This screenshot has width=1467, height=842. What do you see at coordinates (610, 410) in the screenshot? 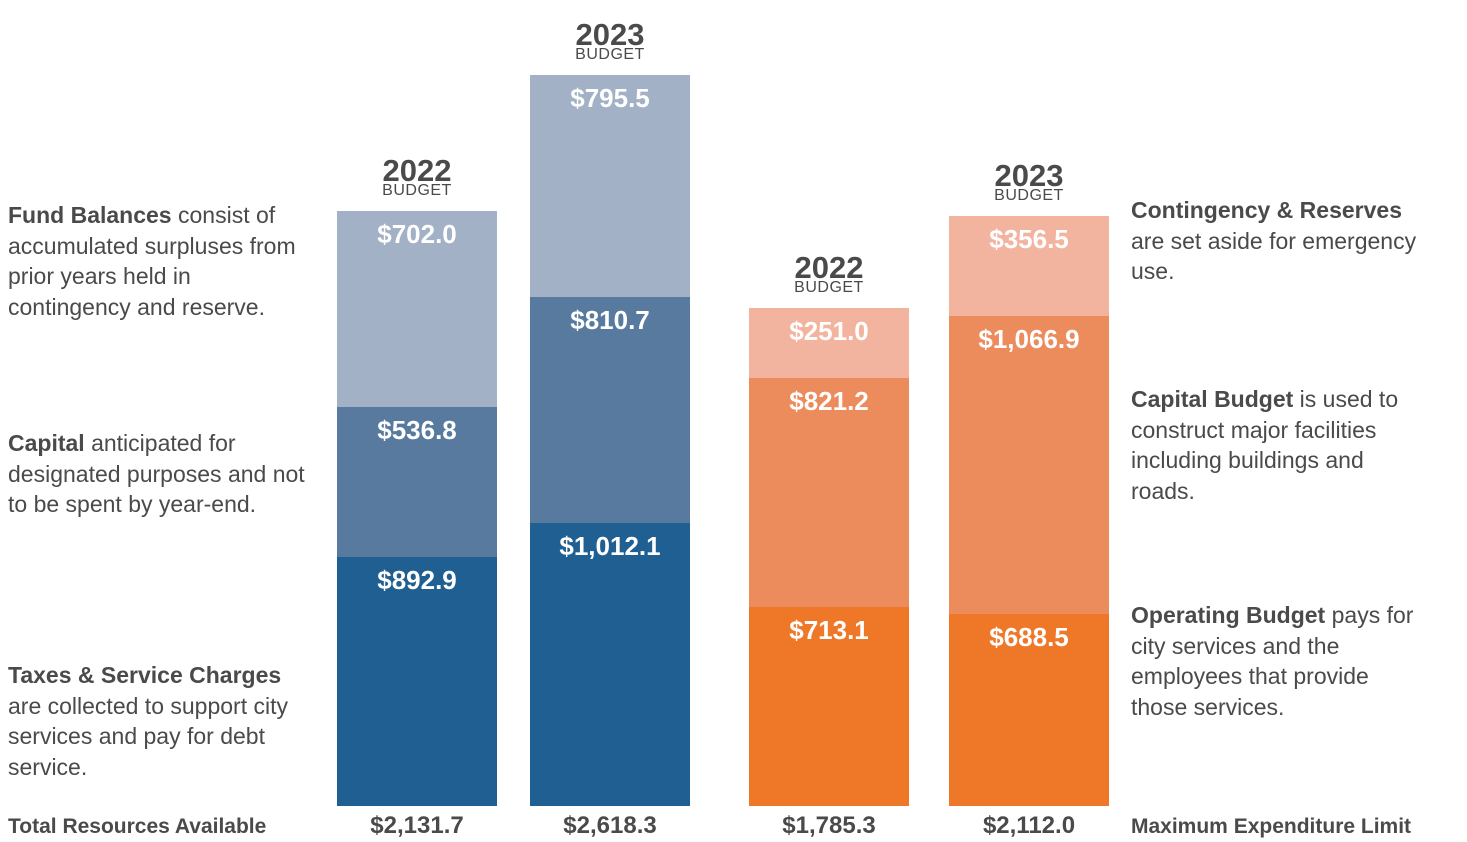
I see `bar-segment: $810.7` at bounding box center [610, 410].